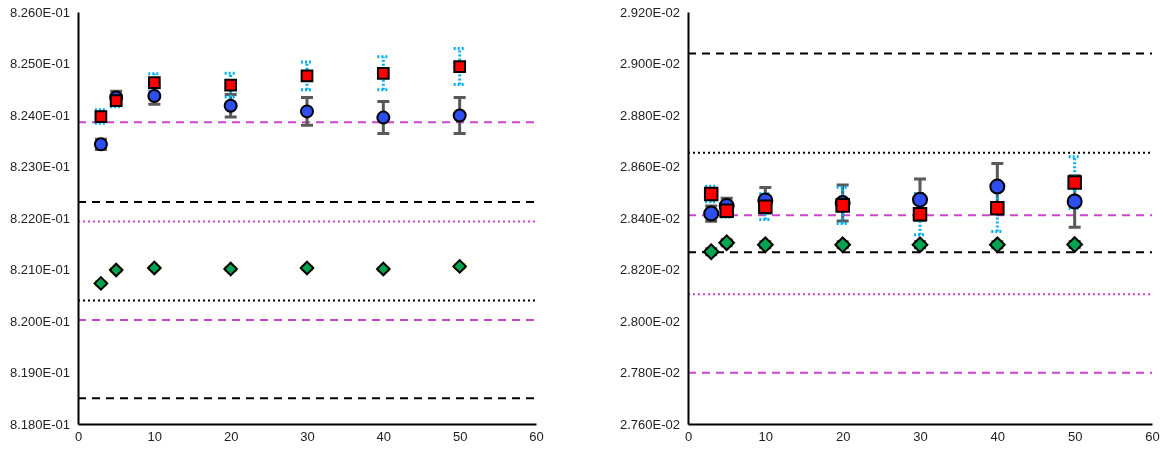 The height and width of the screenshot is (449, 1163). Describe the element at coordinates (650, 321) in the screenshot. I see `y-tick-label: 2.800E-02` at that location.